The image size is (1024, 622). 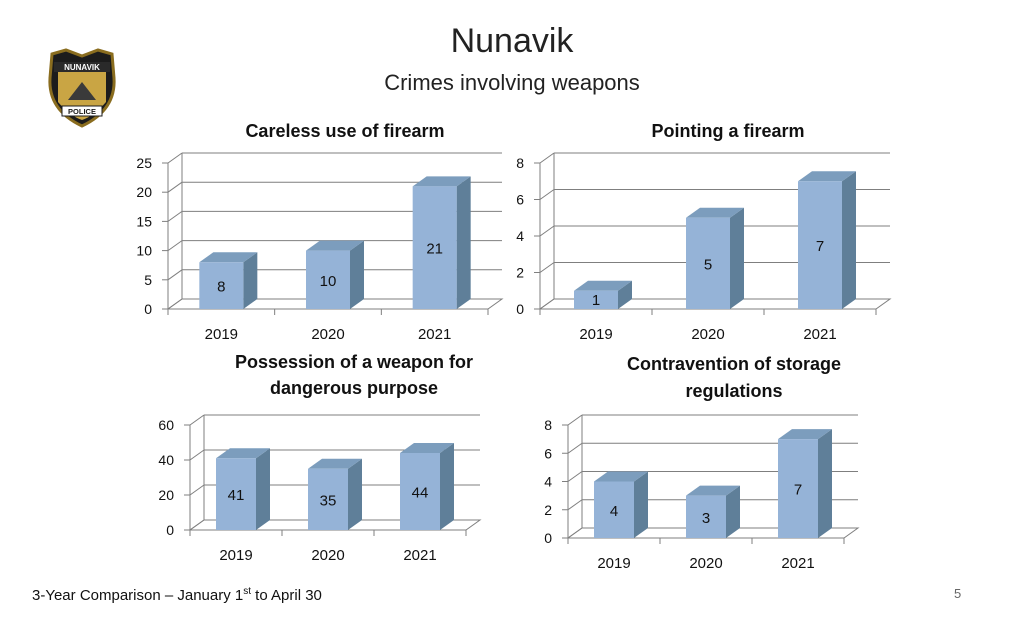 What do you see at coordinates (595, 334) in the screenshot?
I see `x-tick-label-pointing-0: 2019` at bounding box center [595, 334].